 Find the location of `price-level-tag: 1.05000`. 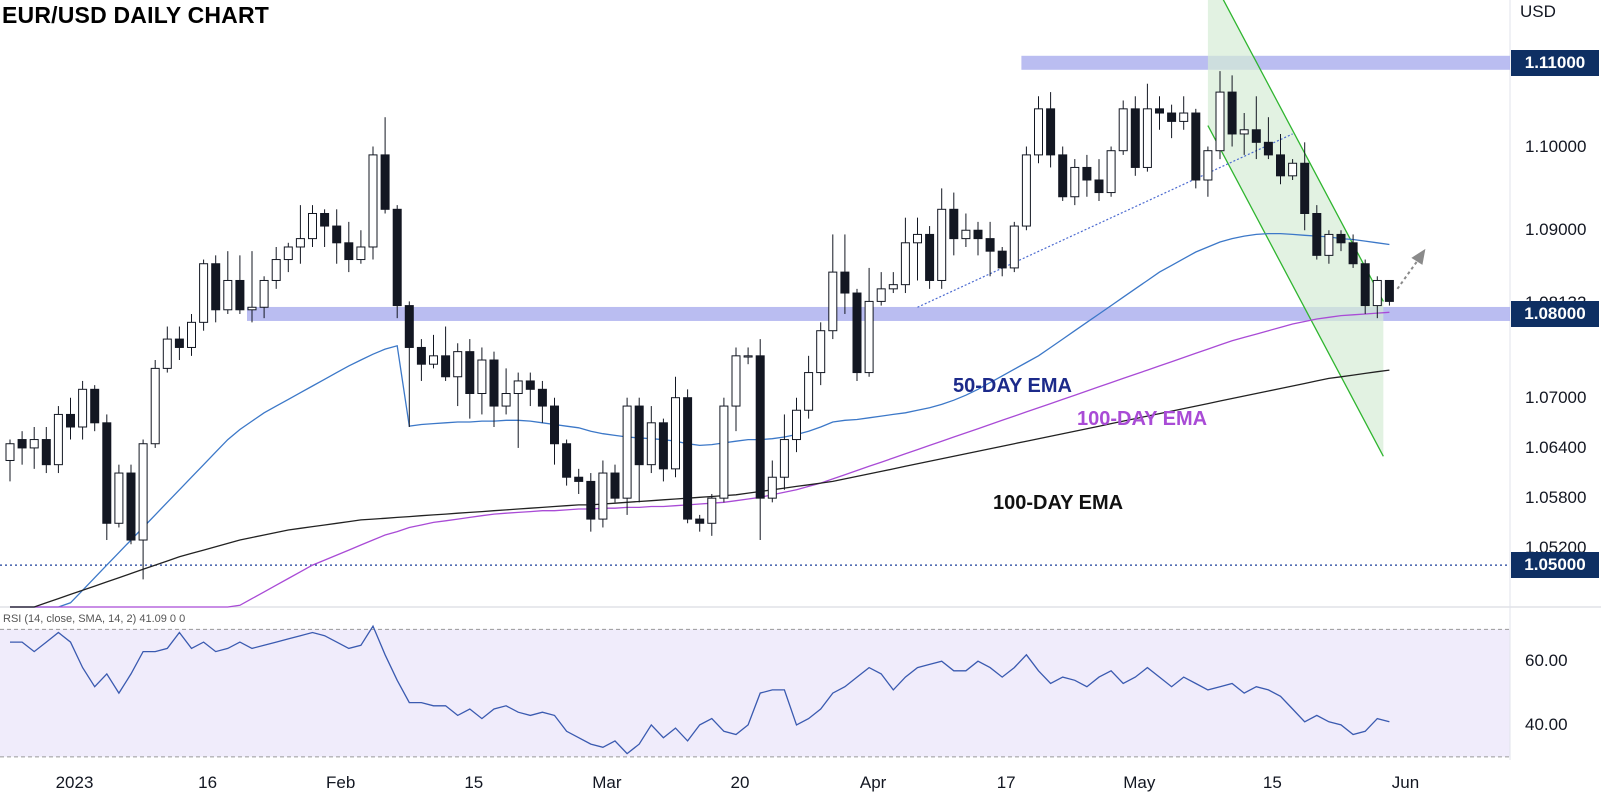

price-level-tag: 1.05000 is located at coordinates (1555, 565).